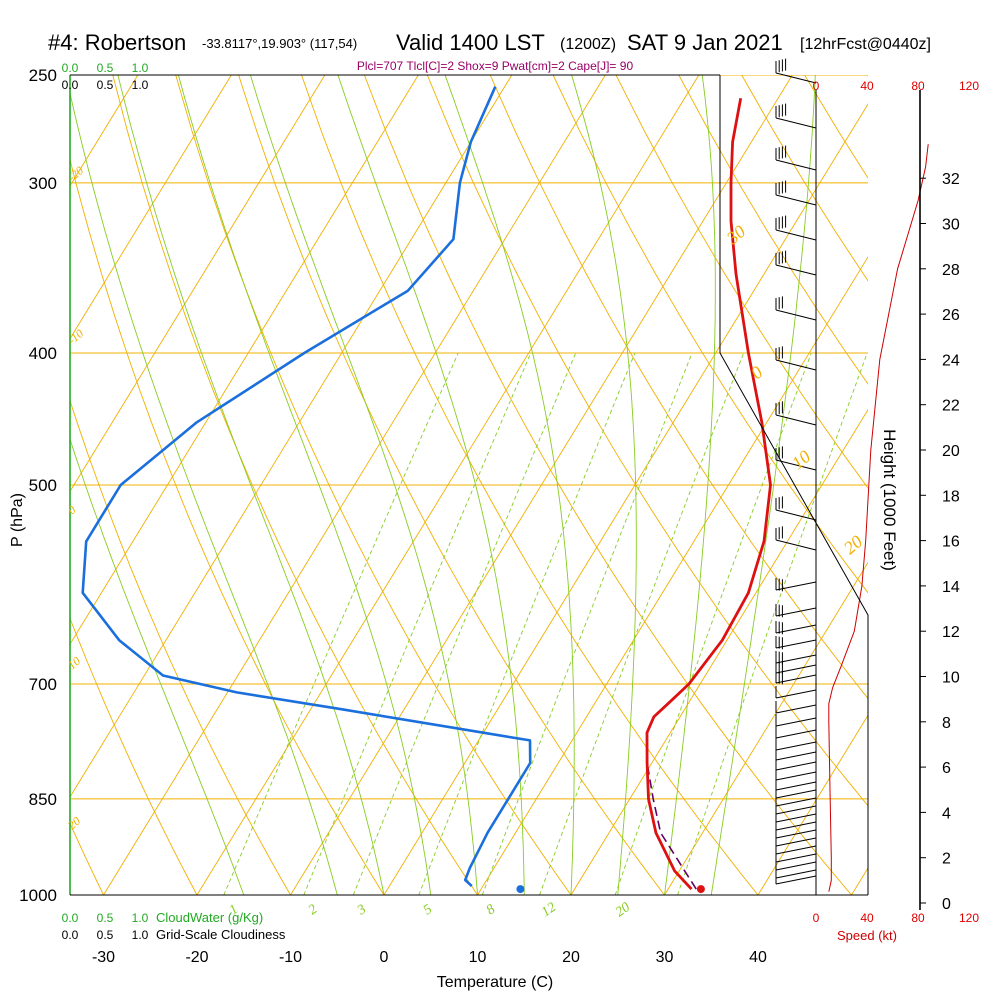 This screenshot has height=1000, width=1000. What do you see at coordinates (43, 485) in the screenshot?
I see `pressure-tick-label: 500` at bounding box center [43, 485].